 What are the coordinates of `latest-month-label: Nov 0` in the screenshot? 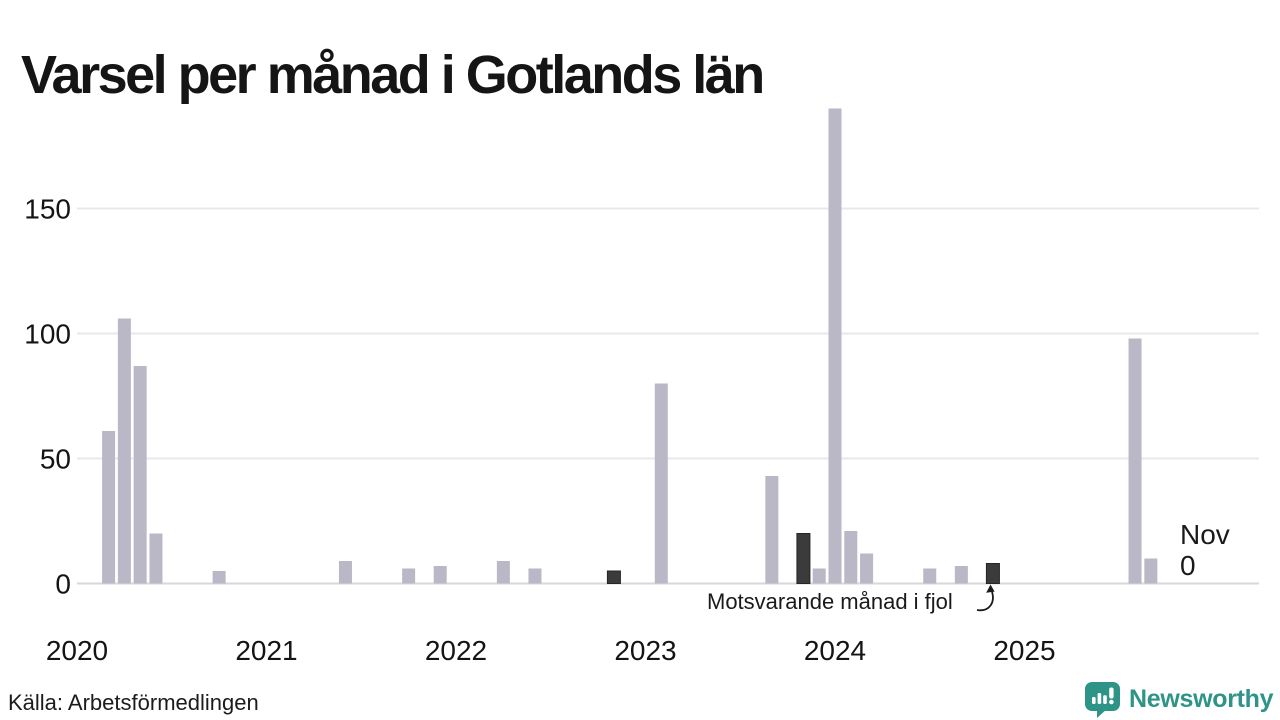 It's located at (1205, 550).